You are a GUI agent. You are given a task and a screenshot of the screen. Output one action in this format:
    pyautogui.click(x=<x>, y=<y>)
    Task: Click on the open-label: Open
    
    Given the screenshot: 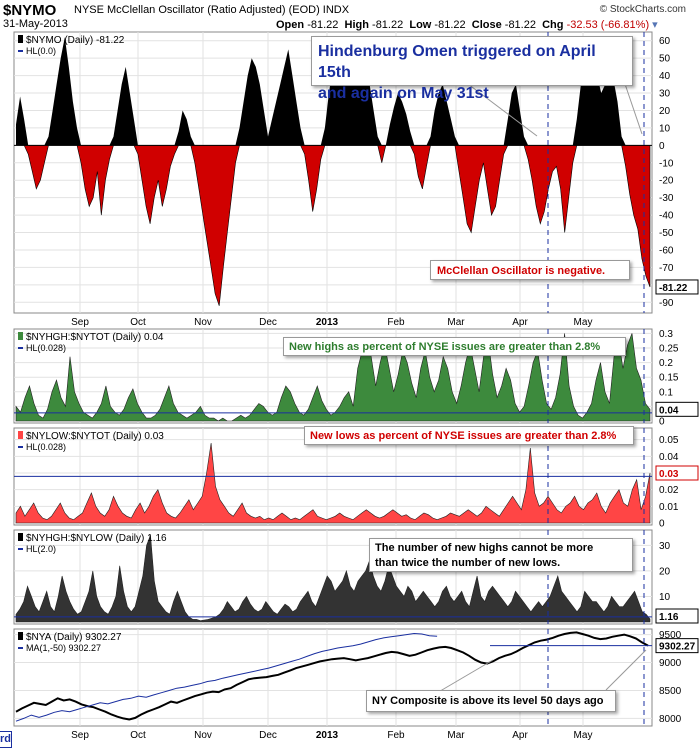 What is the action you would take?
    pyautogui.click(x=290, y=25)
    